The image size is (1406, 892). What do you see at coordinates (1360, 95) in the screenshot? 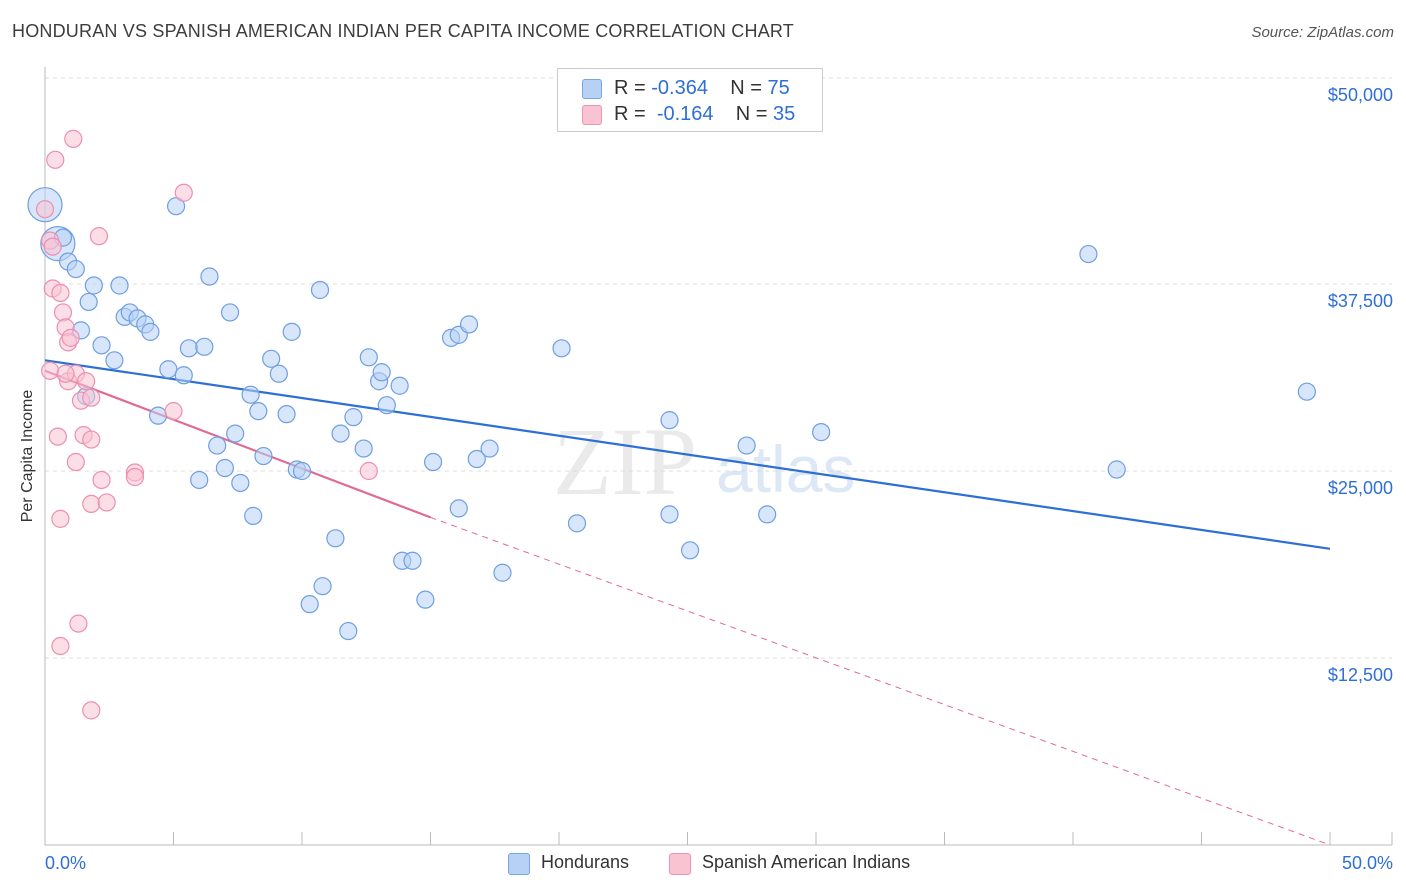
I see `y-tick-label: $50,000` at bounding box center [1360, 95].